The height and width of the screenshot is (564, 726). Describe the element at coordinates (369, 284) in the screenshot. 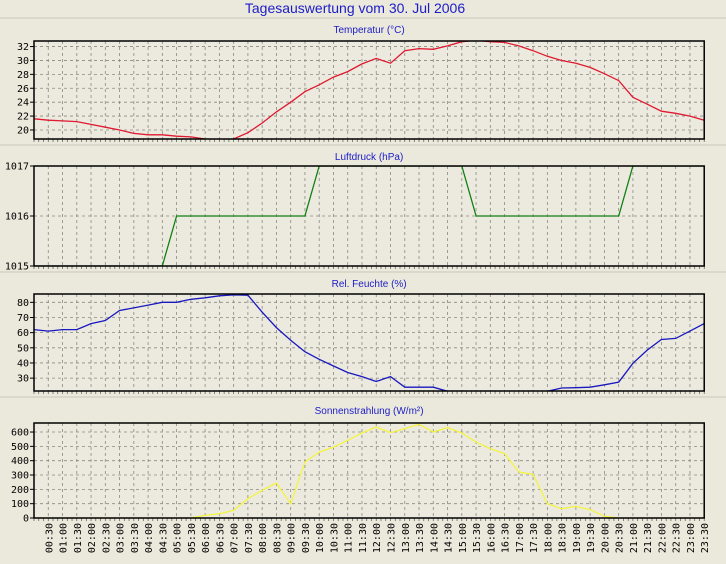

I see `humidity-title: Rel. Feuchte (%)` at that location.